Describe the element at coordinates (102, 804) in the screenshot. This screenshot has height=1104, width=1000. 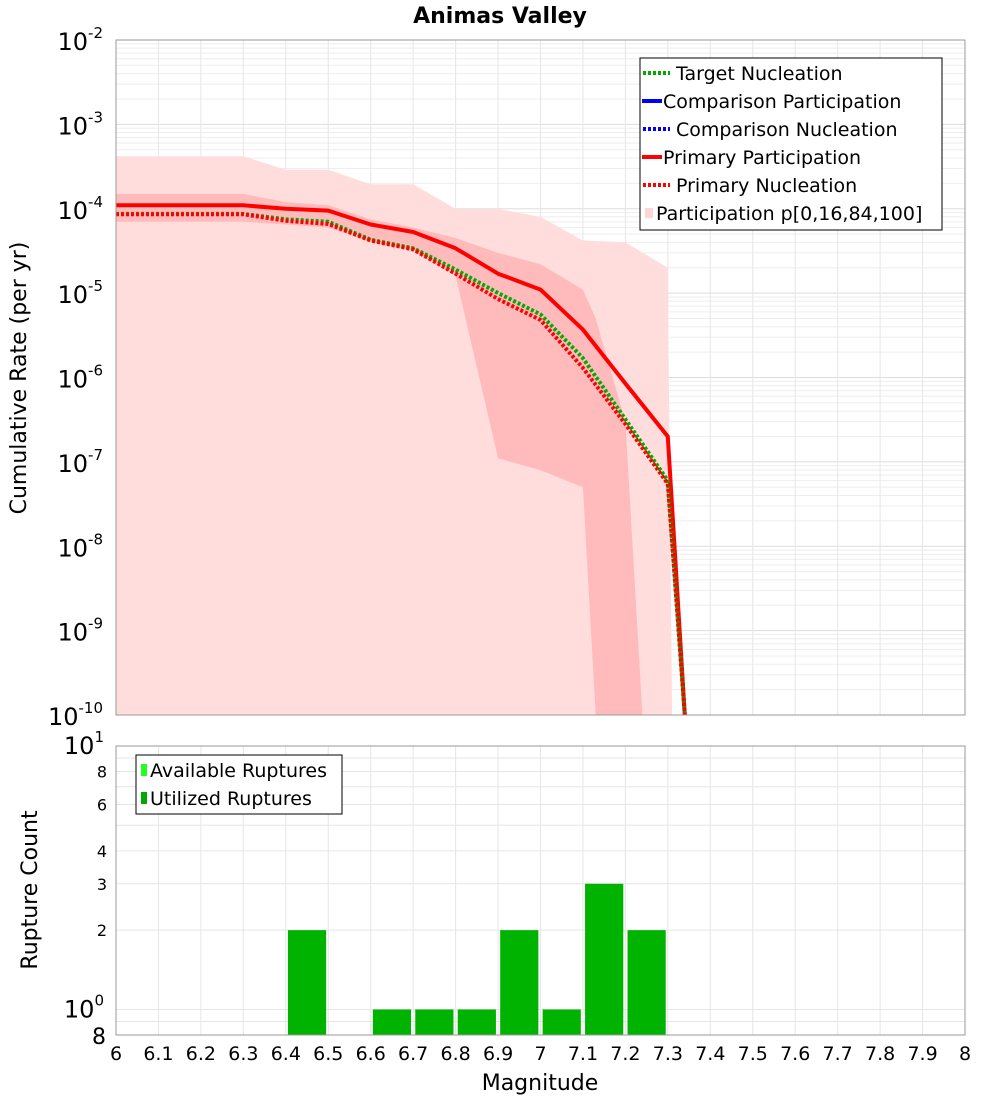
I see `bottom-y-tick-label: 6` at that location.